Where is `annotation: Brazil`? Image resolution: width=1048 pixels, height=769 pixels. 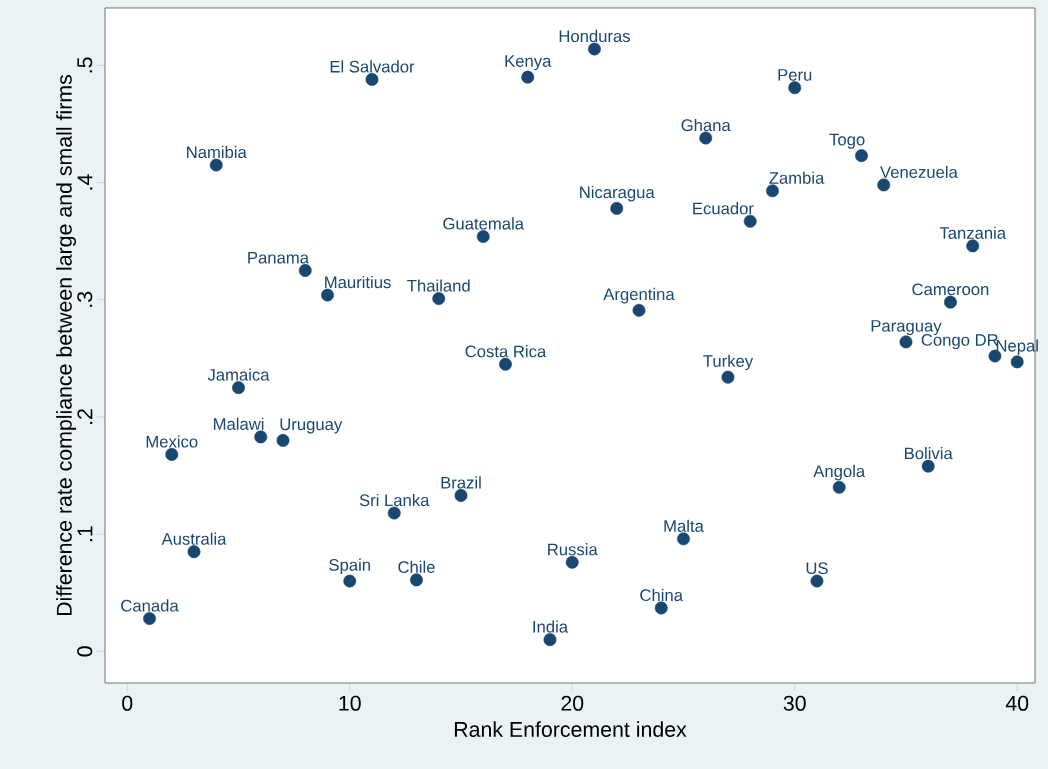 annotation: Brazil is located at coordinates (461, 482).